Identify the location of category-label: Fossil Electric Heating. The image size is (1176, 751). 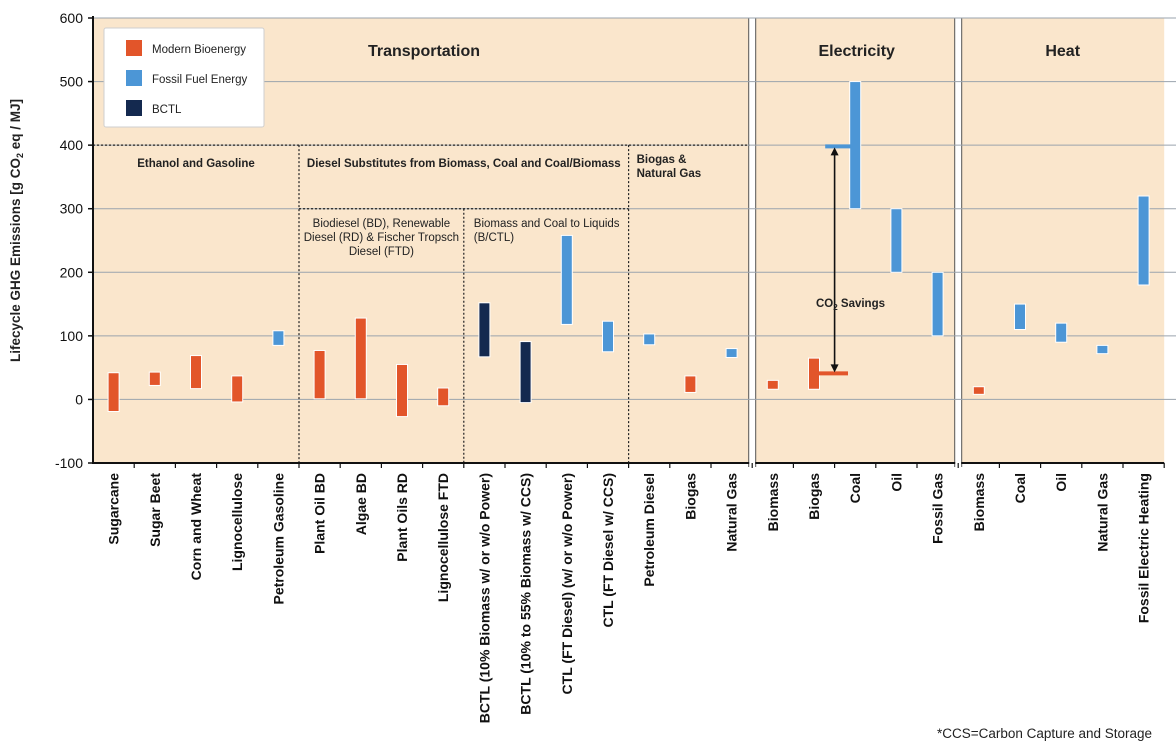
(1144, 548).